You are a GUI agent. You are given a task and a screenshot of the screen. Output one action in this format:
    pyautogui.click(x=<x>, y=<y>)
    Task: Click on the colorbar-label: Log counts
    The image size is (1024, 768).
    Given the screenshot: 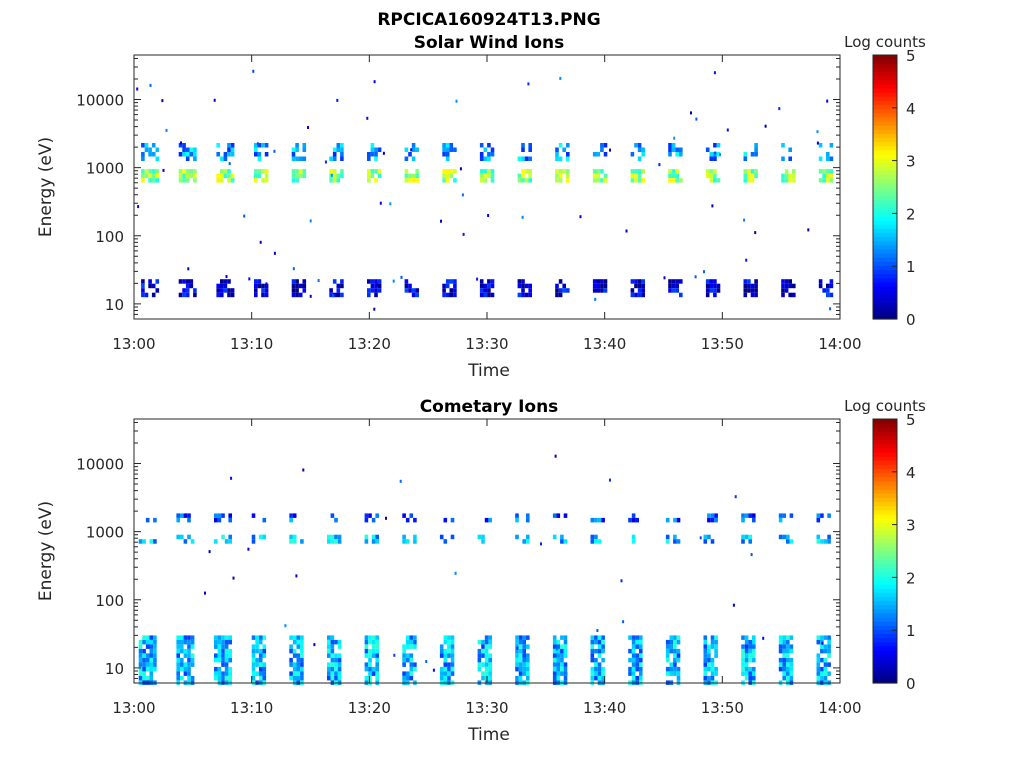 What is the action you would take?
    pyautogui.click(x=885, y=406)
    